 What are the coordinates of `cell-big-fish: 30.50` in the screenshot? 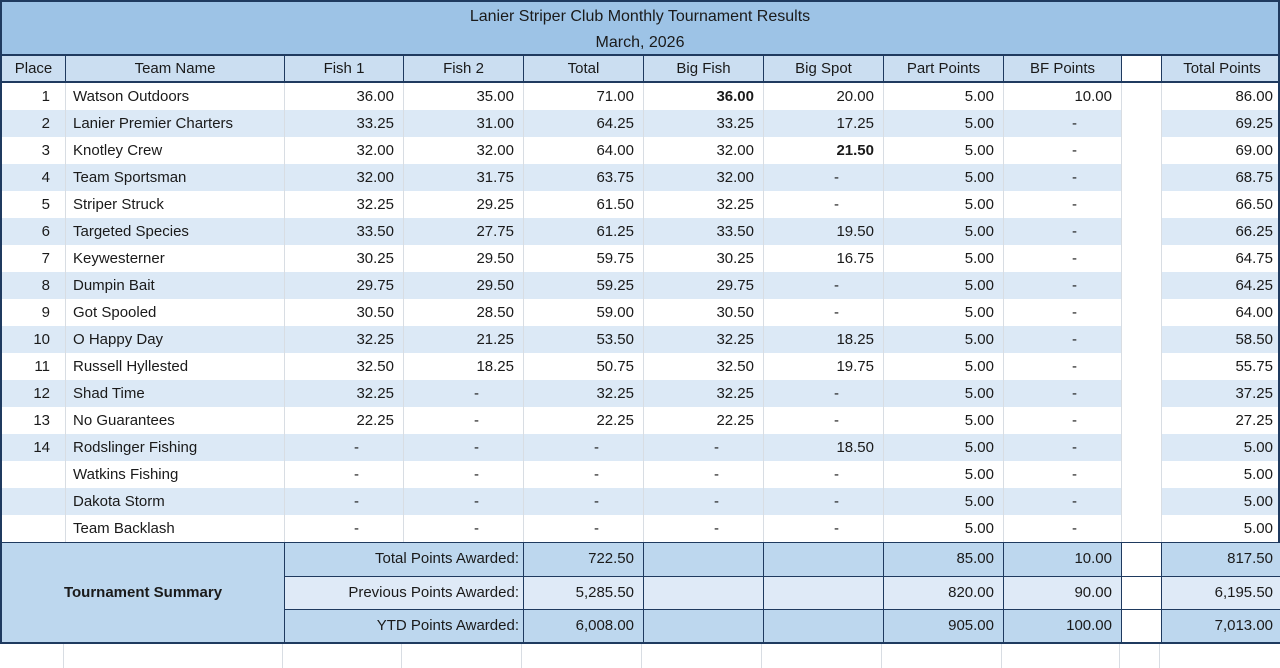 It's located at (704, 312).